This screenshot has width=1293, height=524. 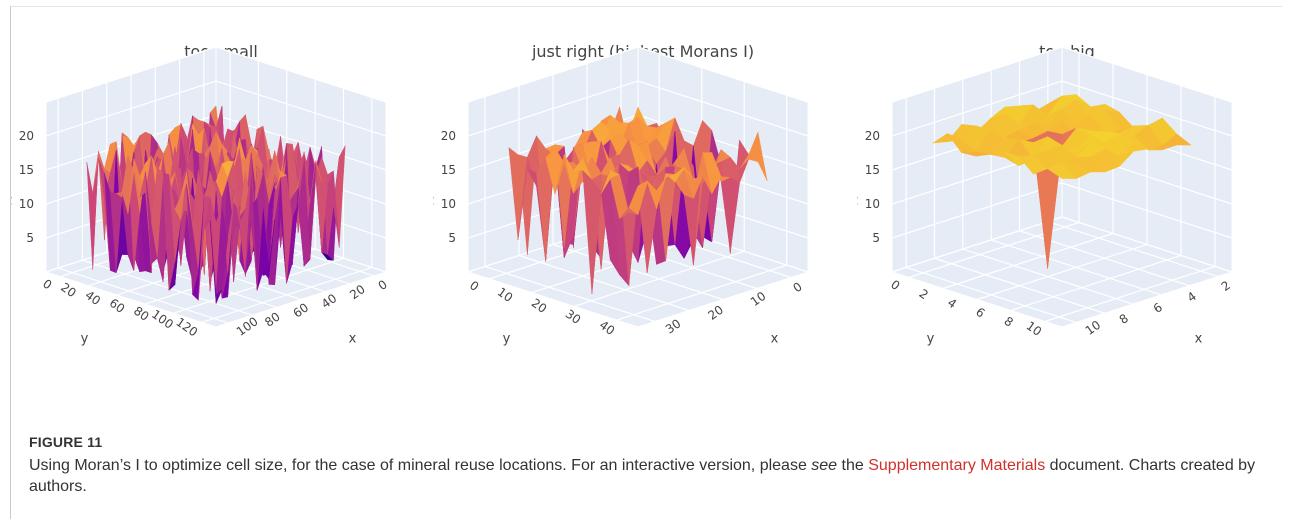 I want to click on x-tick-label: 8, so click(x=1124, y=319).